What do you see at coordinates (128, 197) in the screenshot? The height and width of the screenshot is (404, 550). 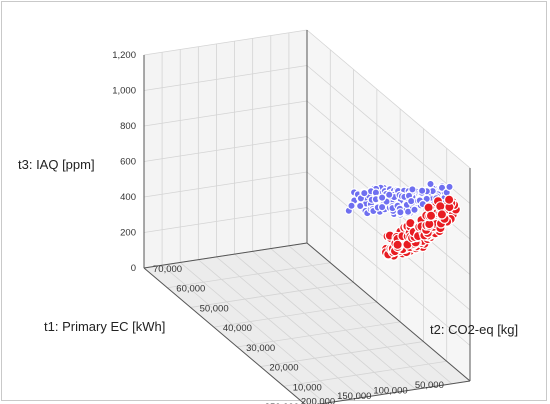 I see `z-tick-label: 400` at bounding box center [128, 197].